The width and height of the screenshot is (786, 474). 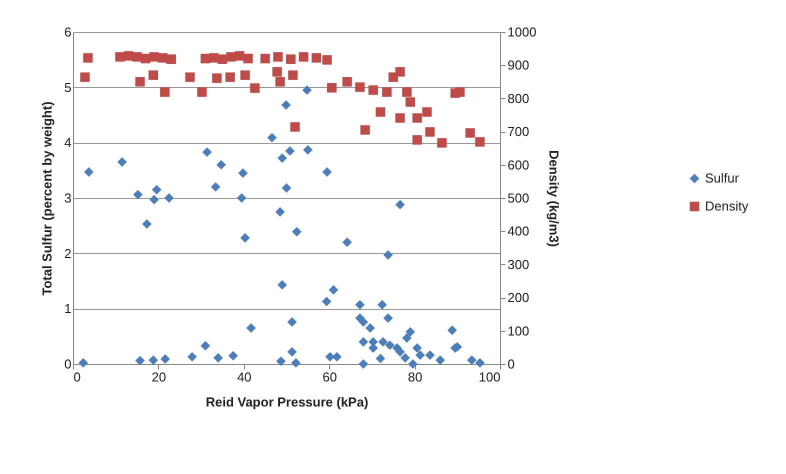 What do you see at coordinates (522, 32) in the screenshot?
I see `y2-tick-label: 1000` at bounding box center [522, 32].